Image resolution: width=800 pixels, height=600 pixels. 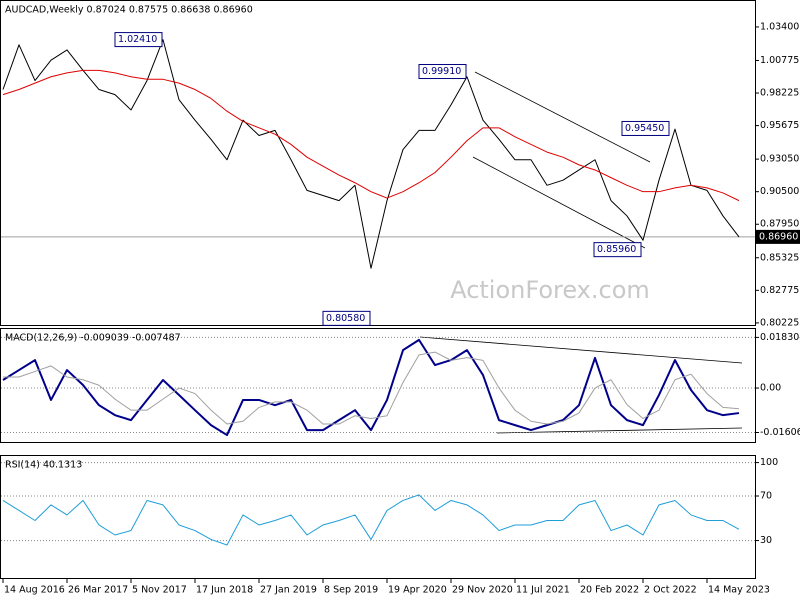 I want to click on y-tick-label: -0.016064, so click(x=780, y=432).